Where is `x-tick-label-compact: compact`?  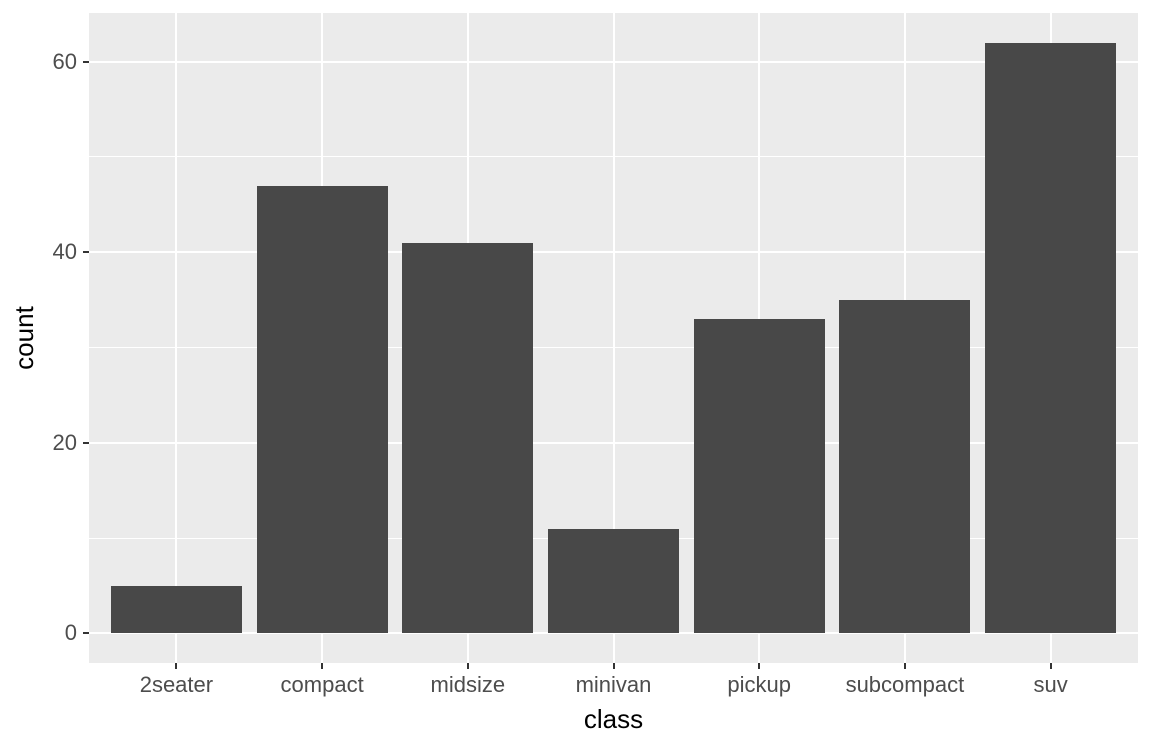 x-tick-label-compact: compact is located at coordinates (322, 684).